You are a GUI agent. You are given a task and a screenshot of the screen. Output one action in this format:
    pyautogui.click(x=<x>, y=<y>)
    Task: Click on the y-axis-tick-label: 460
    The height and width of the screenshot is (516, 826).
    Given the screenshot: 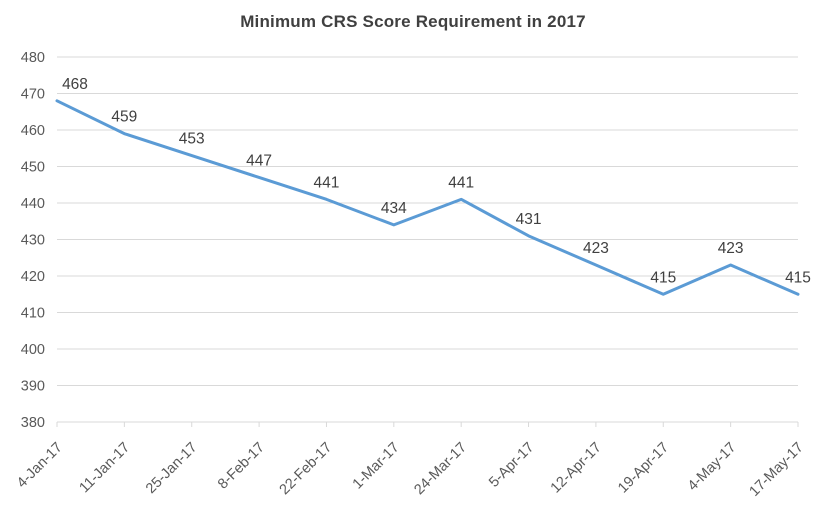 What is the action you would take?
    pyautogui.click(x=33, y=131)
    